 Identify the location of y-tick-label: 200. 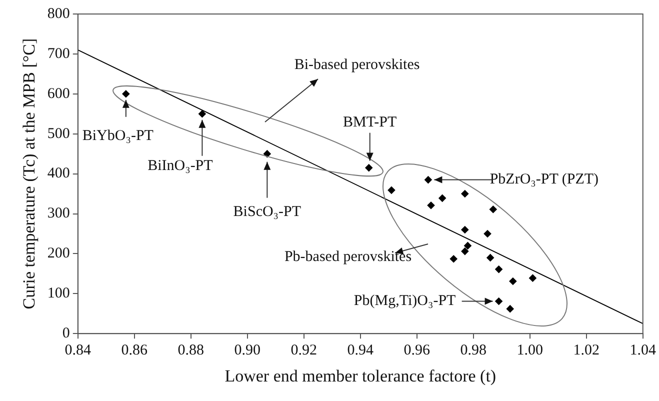
(58, 254).